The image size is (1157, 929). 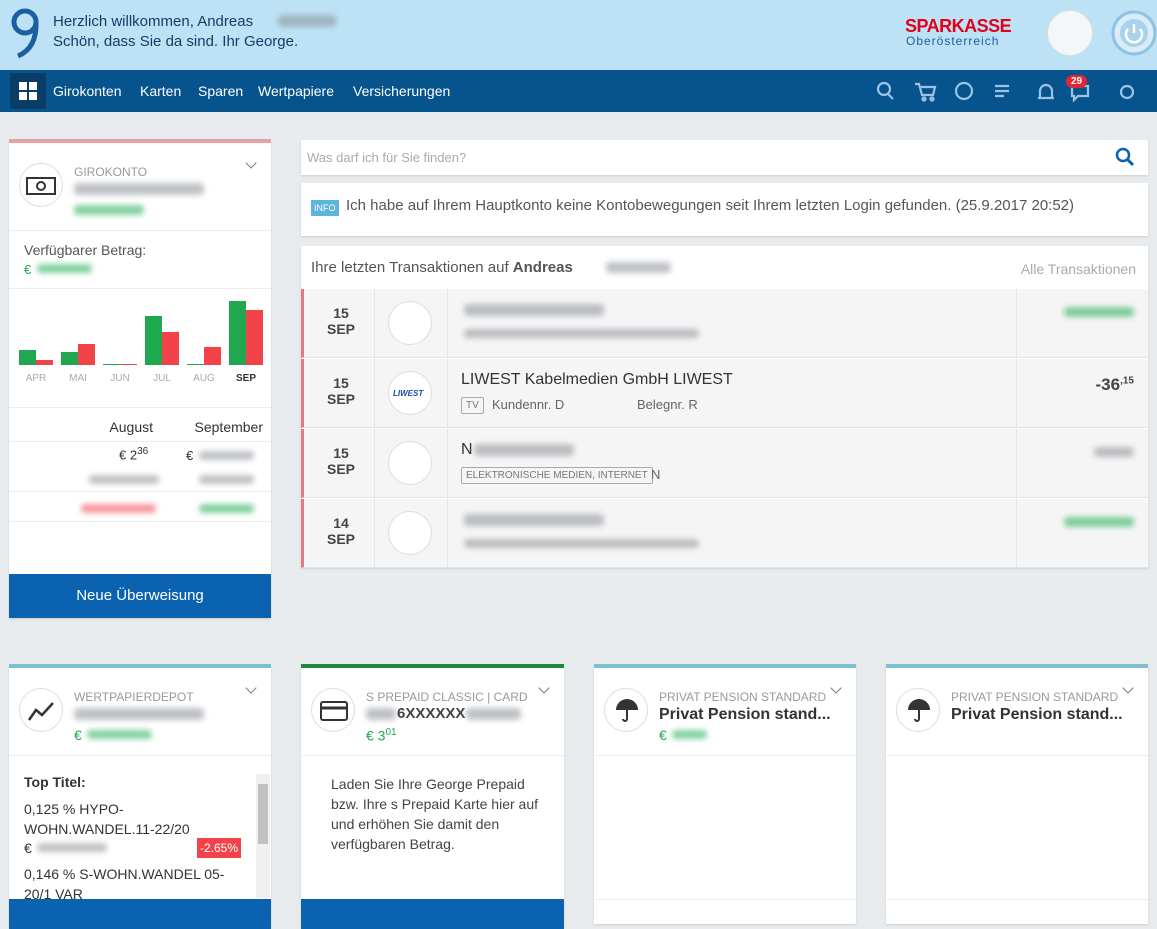 I want to click on logo, so click(x=25, y=33).